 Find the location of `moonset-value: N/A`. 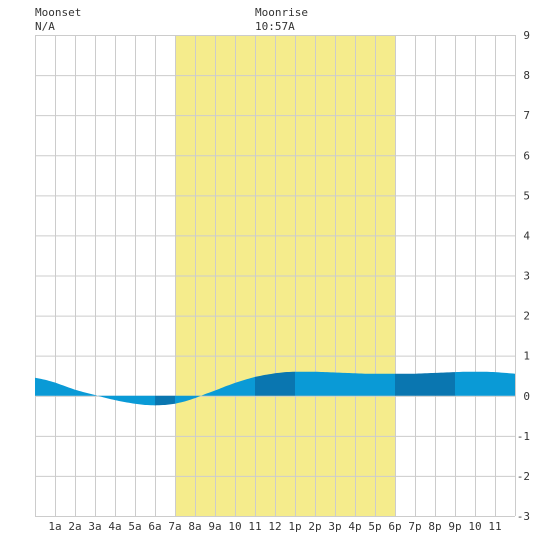

moonset-value: N/A is located at coordinates (45, 26).